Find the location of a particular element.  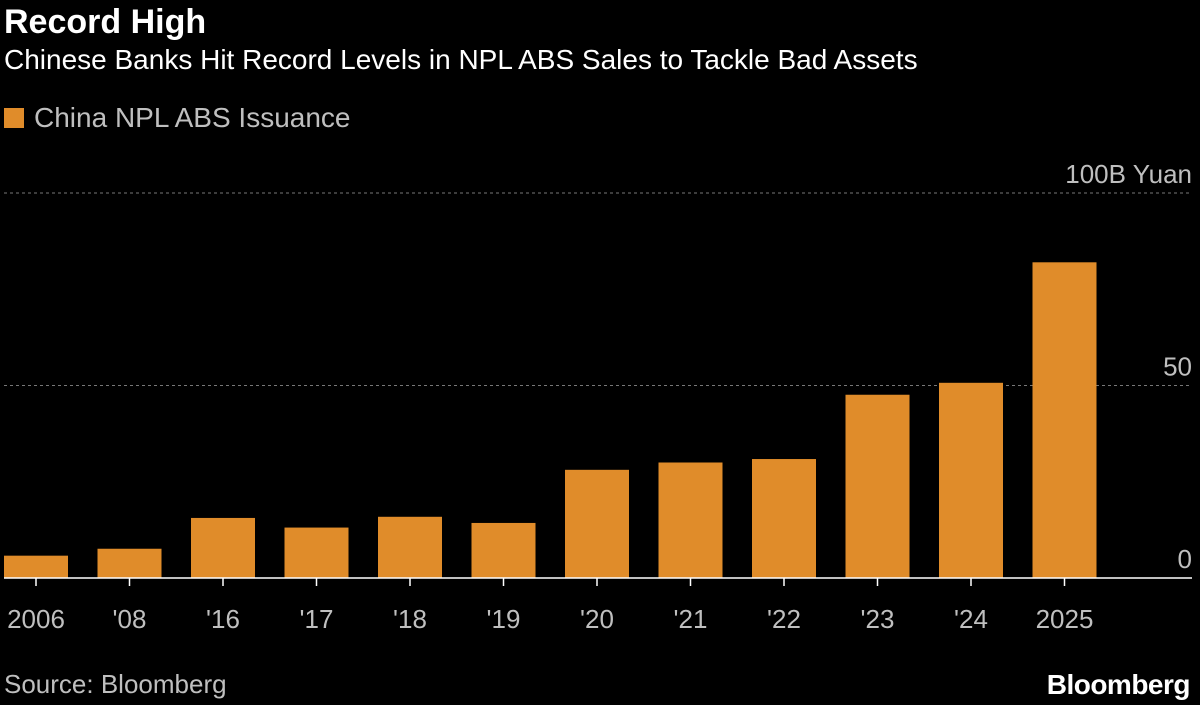

x-tick-label: '17 is located at coordinates (317, 619).